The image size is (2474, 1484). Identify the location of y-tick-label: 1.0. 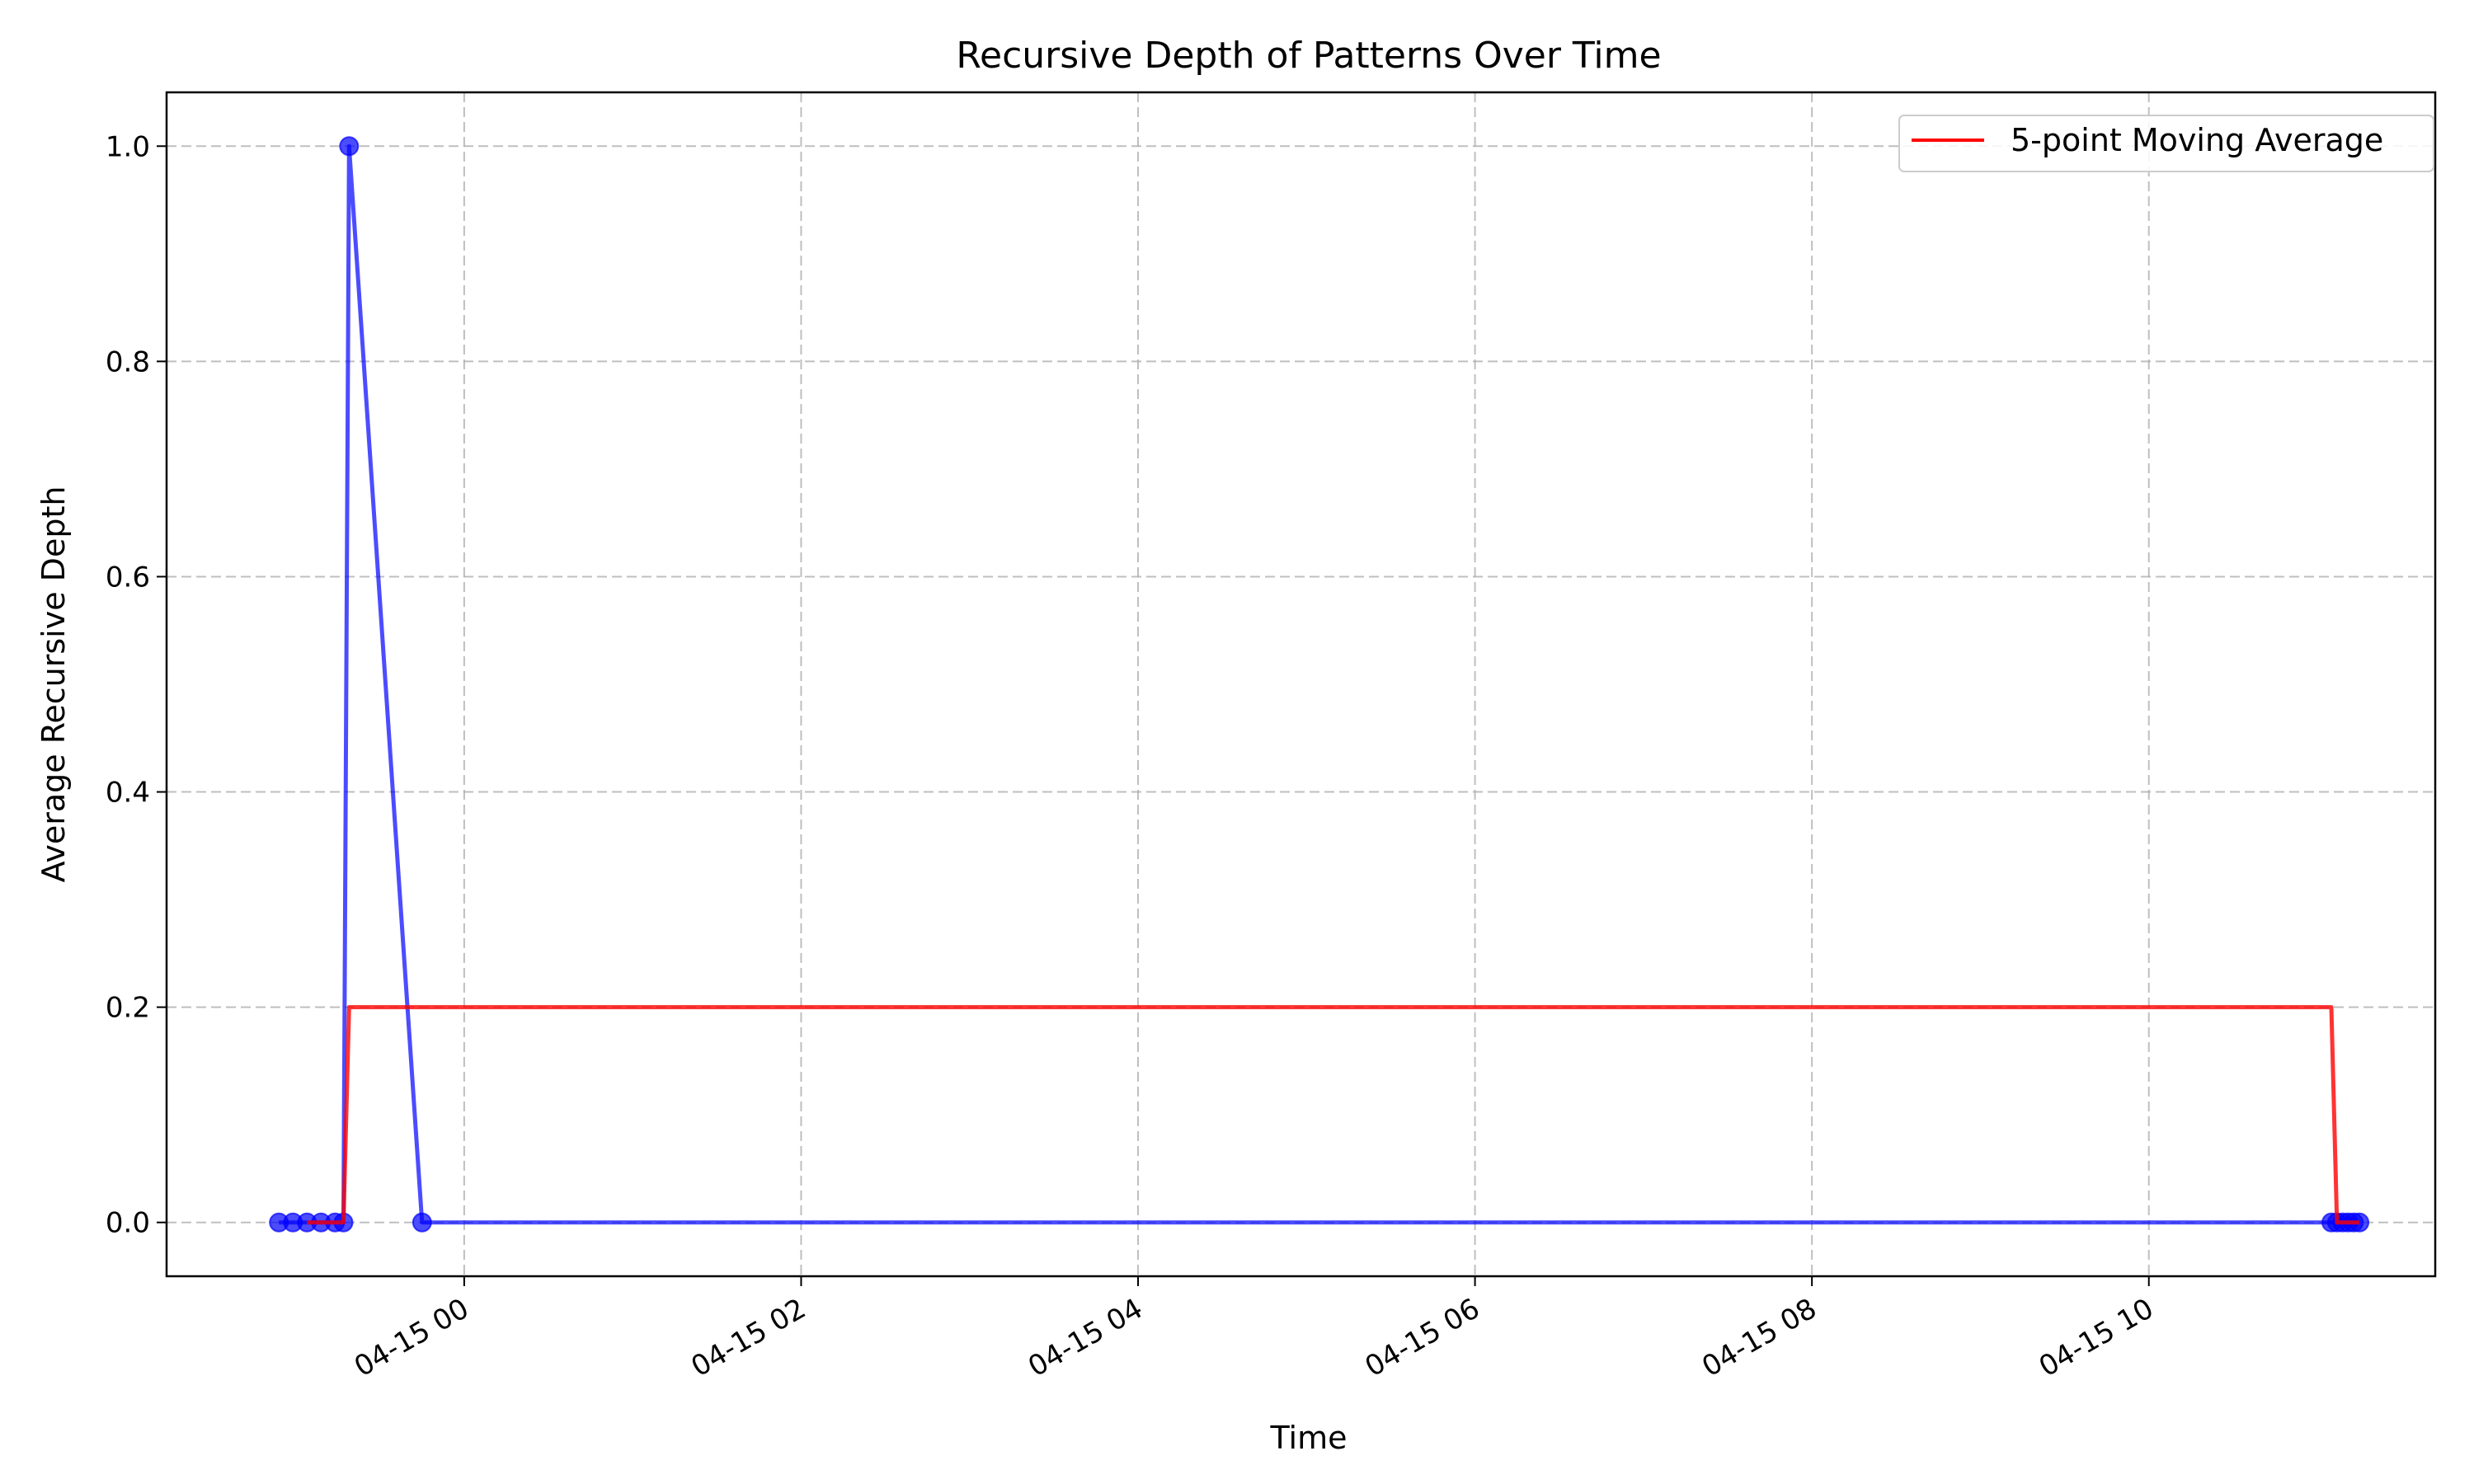
(128, 146).